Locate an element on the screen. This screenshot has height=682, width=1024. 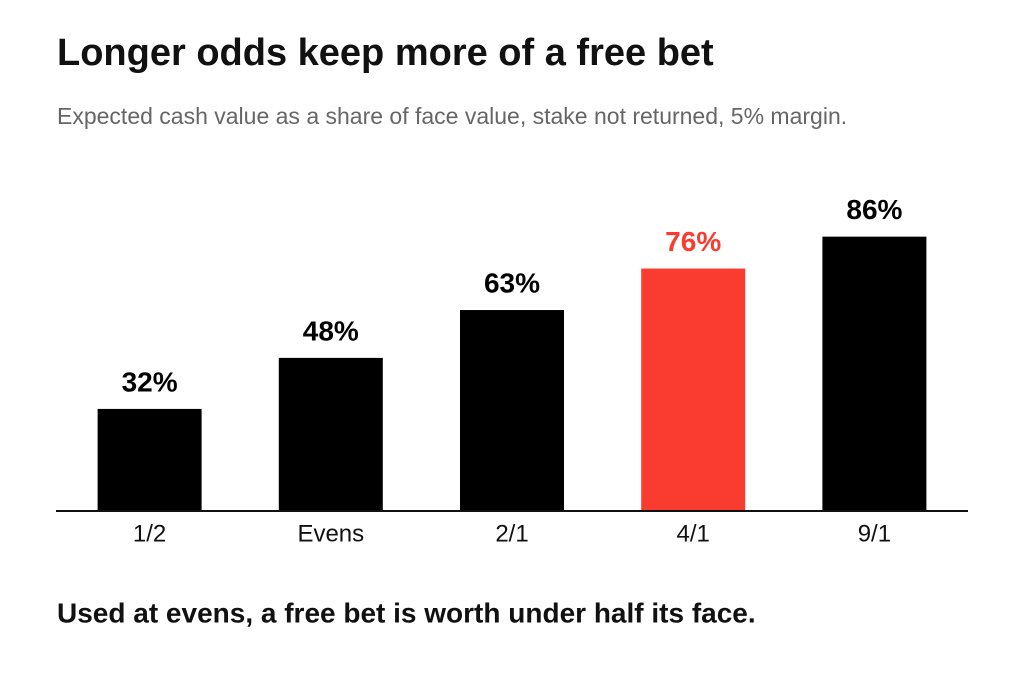
x-tick-label: 1/2 is located at coordinates (149, 533).